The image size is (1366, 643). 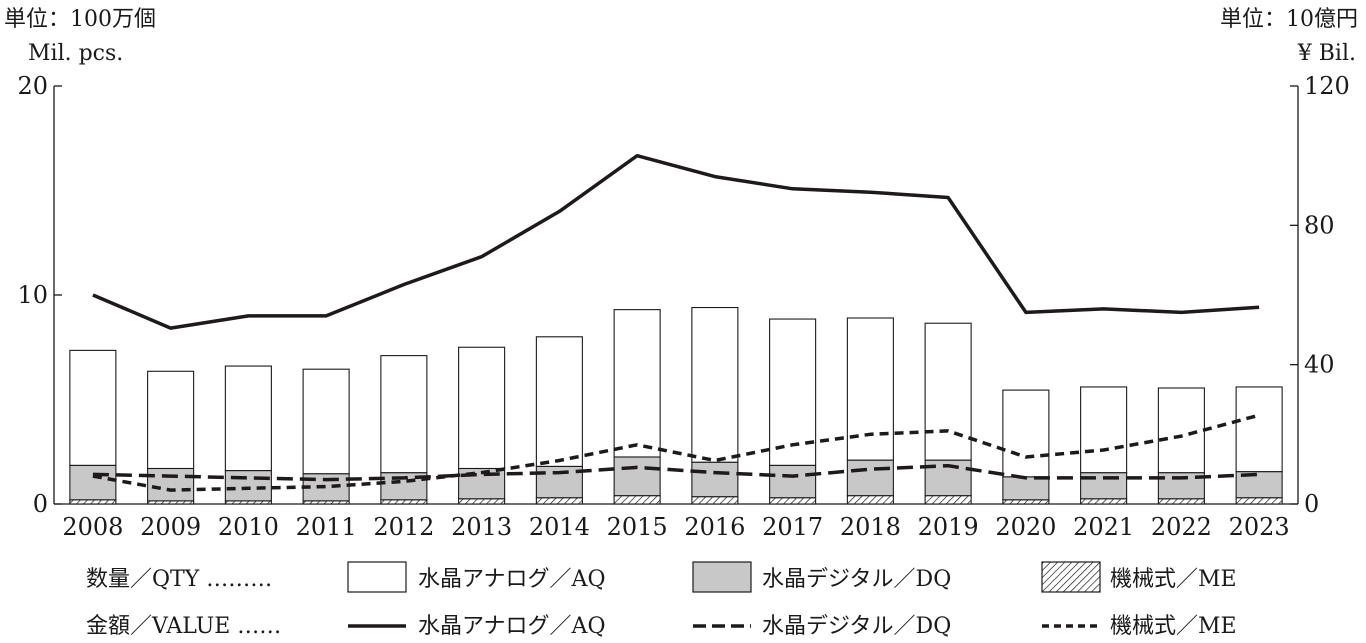 What do you see at coordinates (377, 577) in the screenshot?
I see `legend-swatch-aq-bar` at bounding box center [377, 577].